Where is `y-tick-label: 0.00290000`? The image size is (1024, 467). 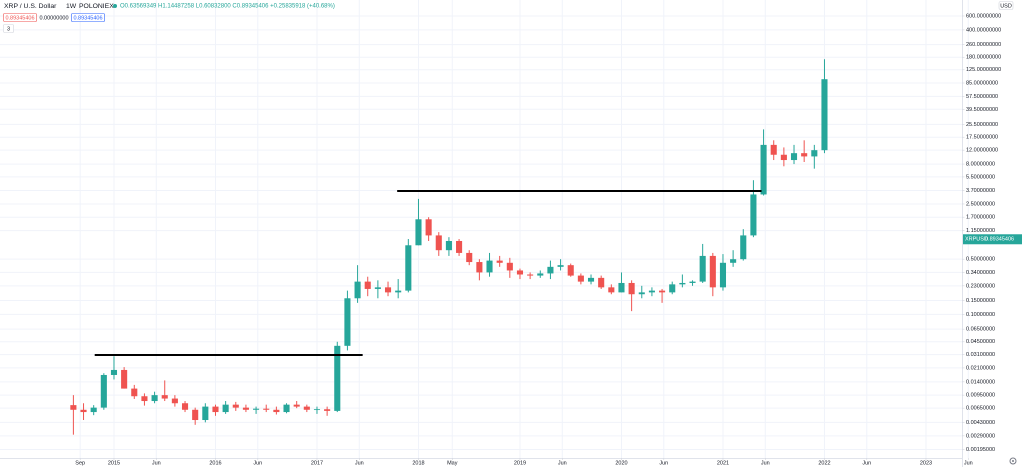
y-tick-label: 0.00290000 is located at coordinates (980, 436).